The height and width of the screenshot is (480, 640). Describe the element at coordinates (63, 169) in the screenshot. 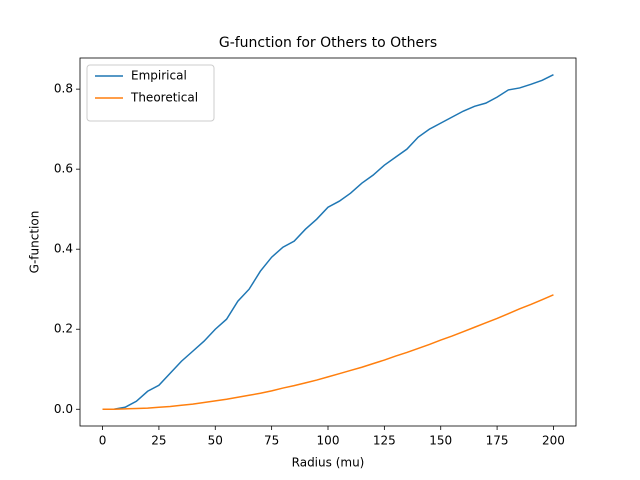

I see `y-tick-label: 0.6` at that location.